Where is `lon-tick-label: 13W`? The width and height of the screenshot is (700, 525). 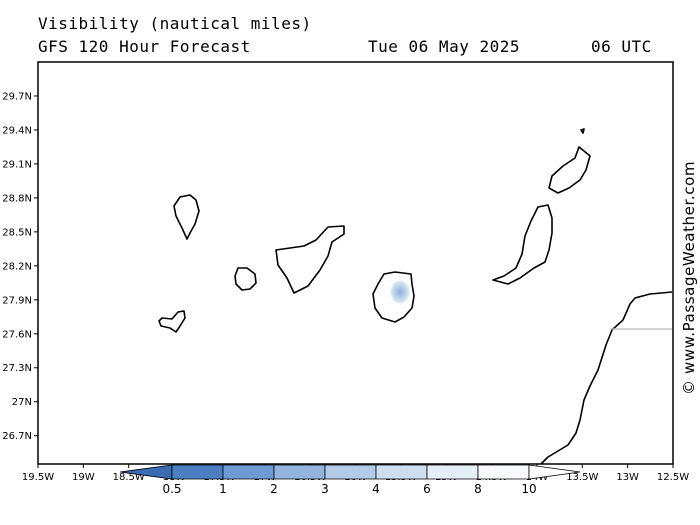
lon-tick-label: 13W is located at coordinates (627, 477).